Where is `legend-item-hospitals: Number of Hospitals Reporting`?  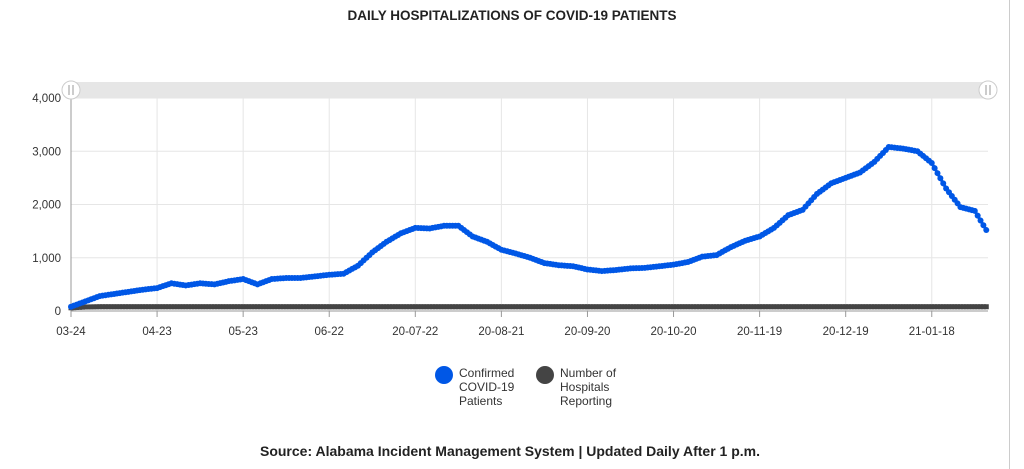 legend-item-hospitals: Number of Hospitals Reporting is located at coordinates (583, 387).